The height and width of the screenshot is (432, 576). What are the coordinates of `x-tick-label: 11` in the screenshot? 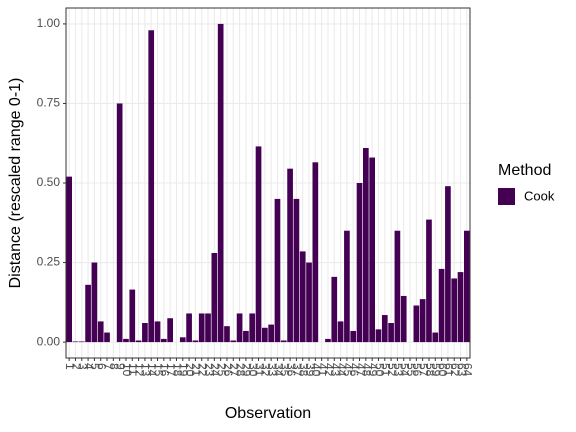 It's located at (133, 369).